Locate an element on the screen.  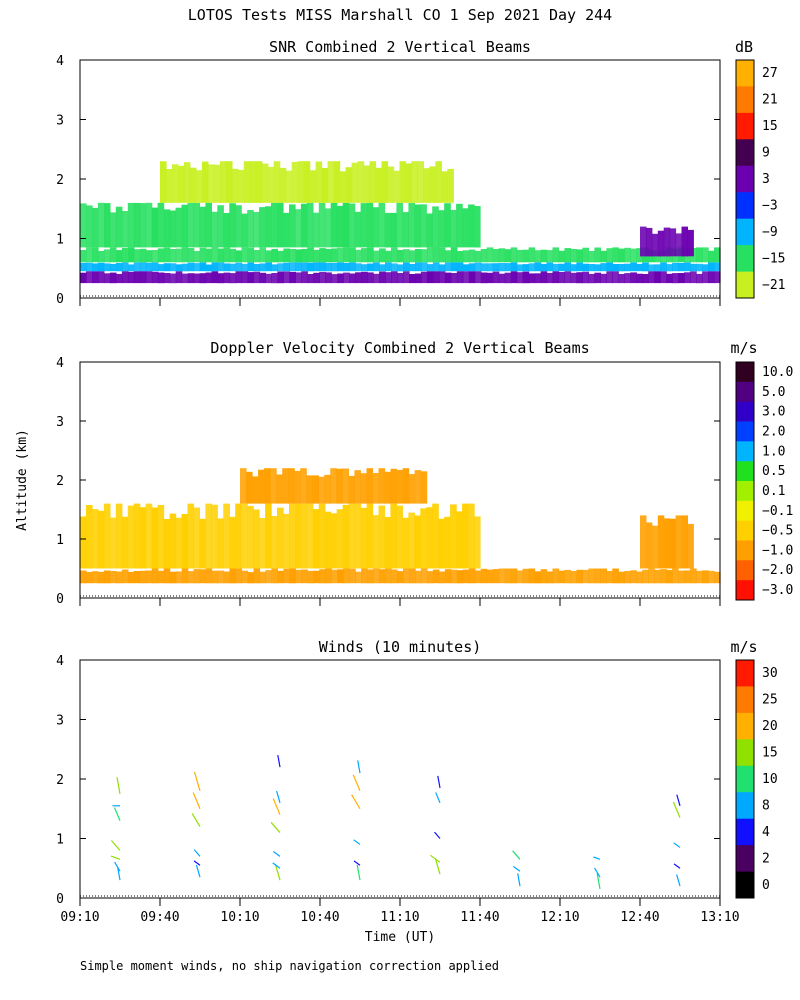
colorbar-label: 10 is located at coordinates (770, 779).